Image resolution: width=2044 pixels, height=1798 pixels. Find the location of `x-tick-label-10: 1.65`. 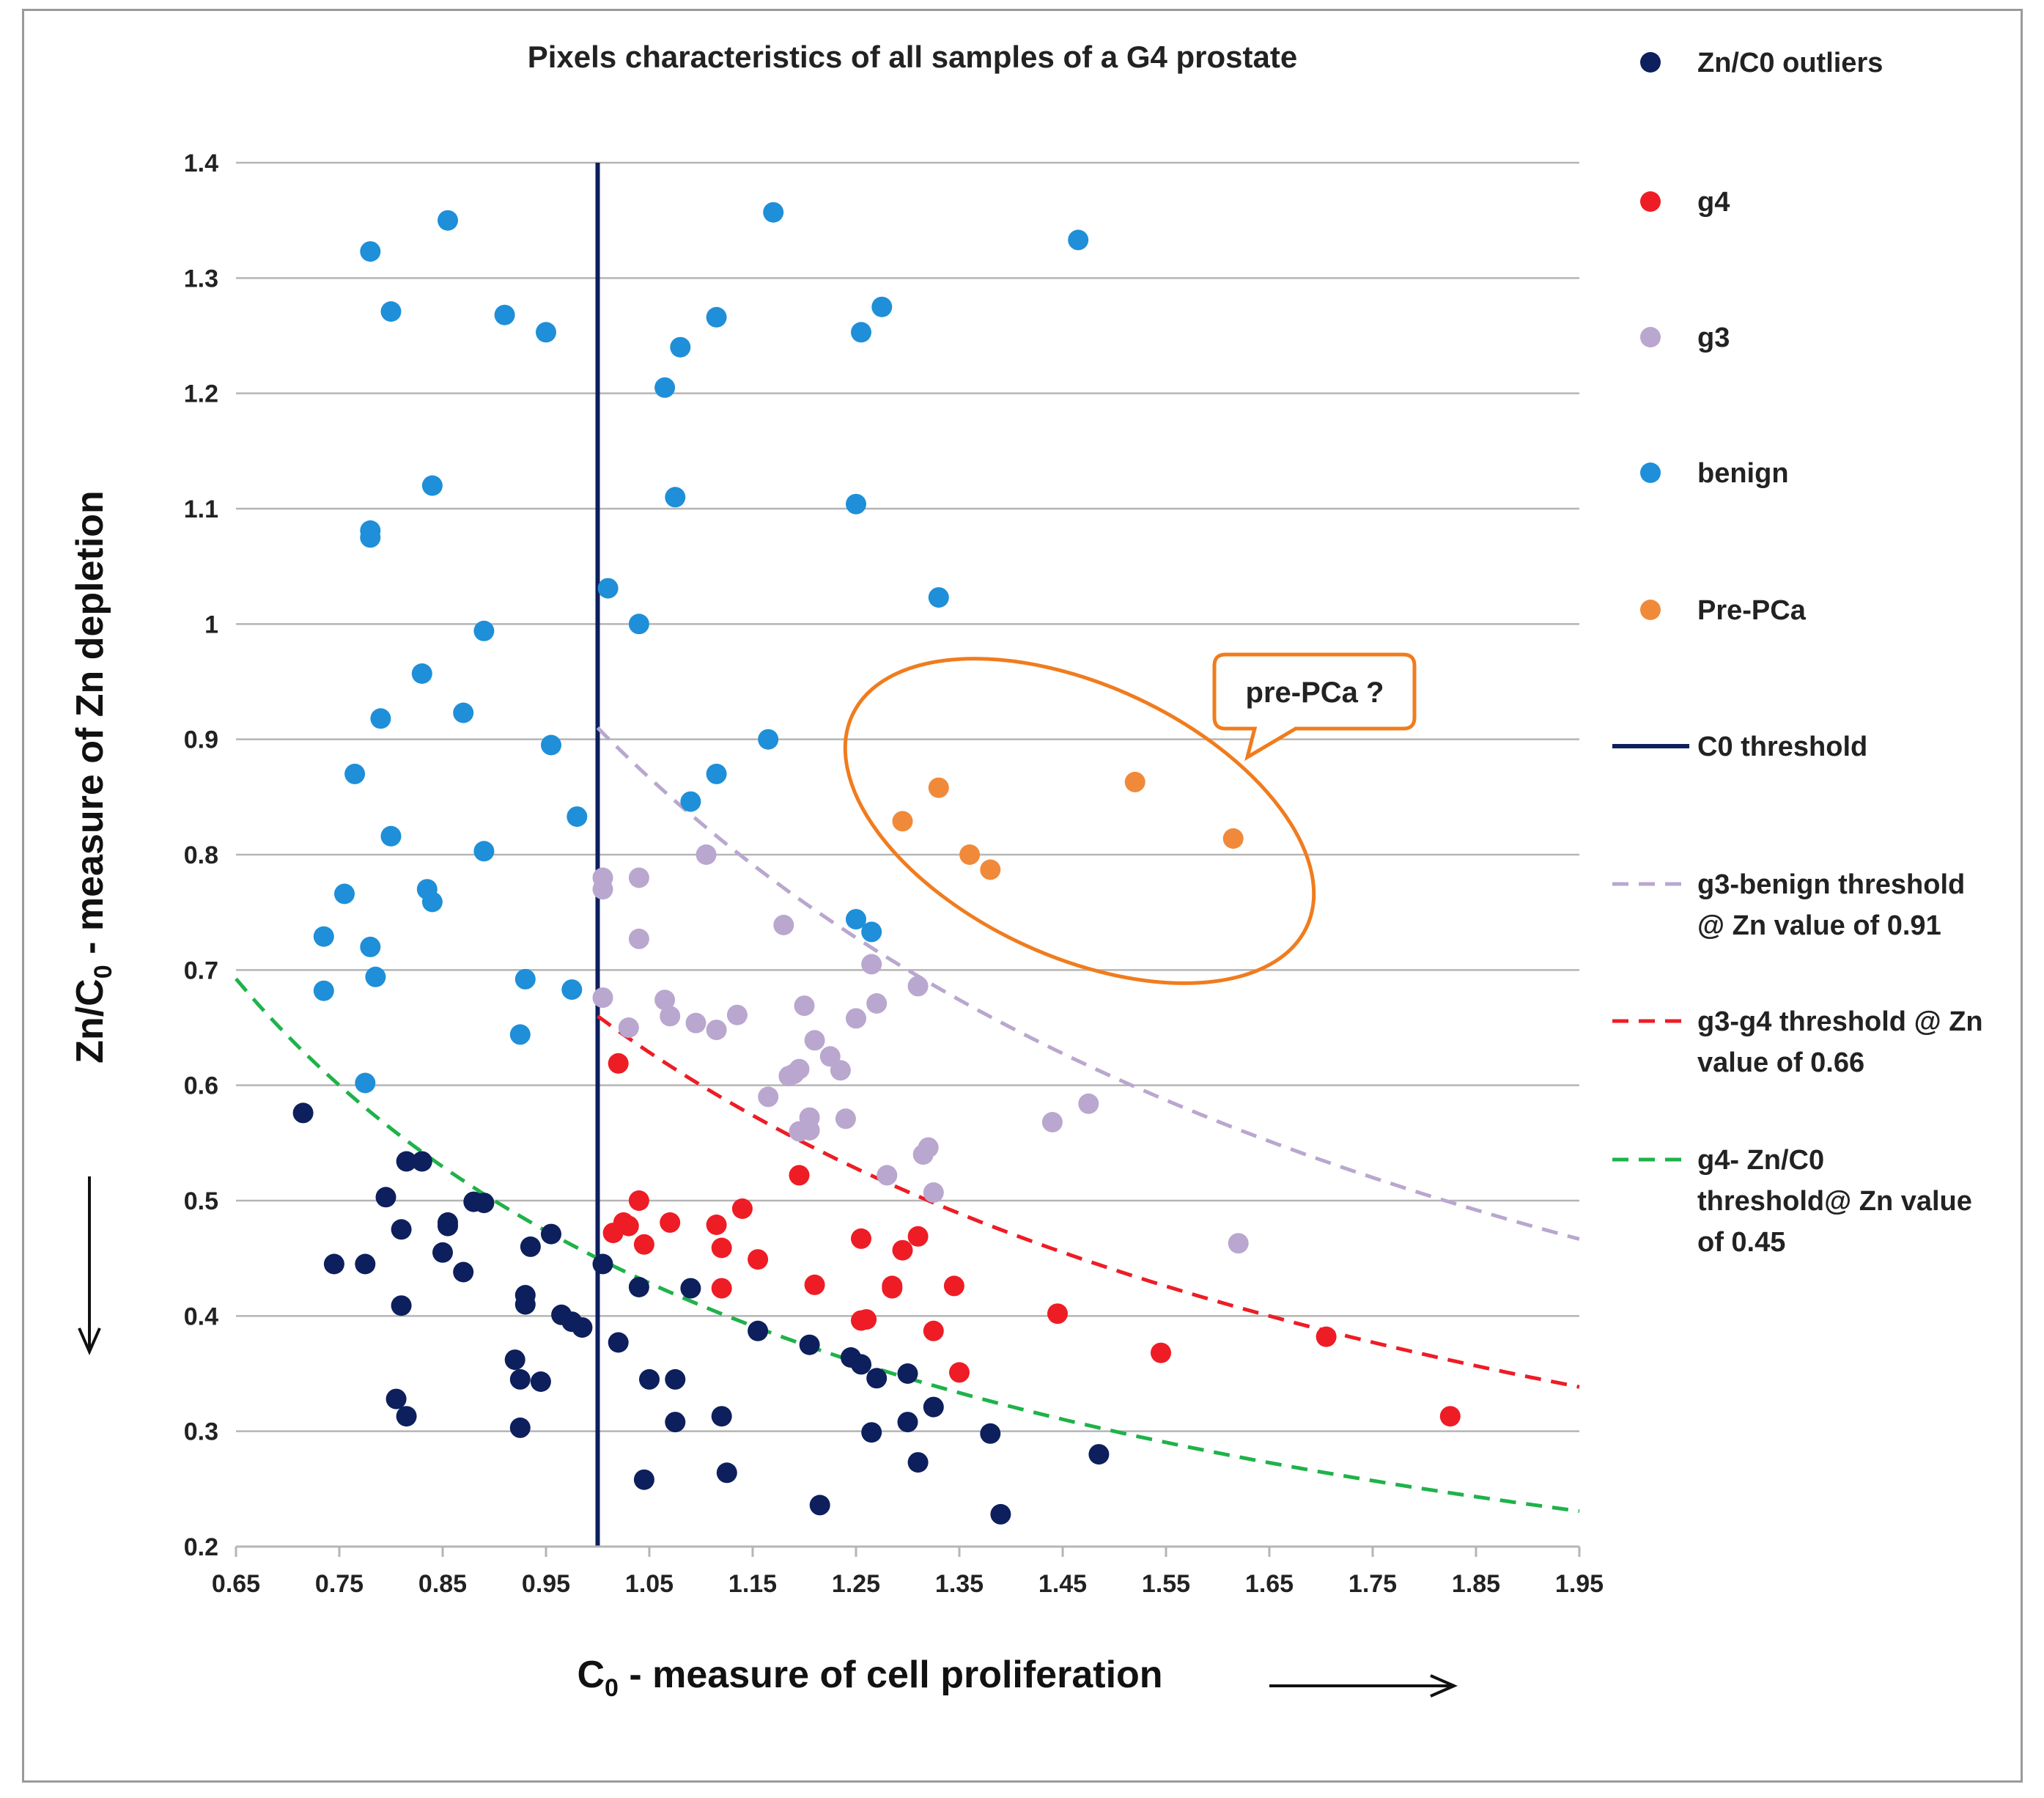

x-tick-label-10: 1.65 is located at coordinates (1269, 1584).